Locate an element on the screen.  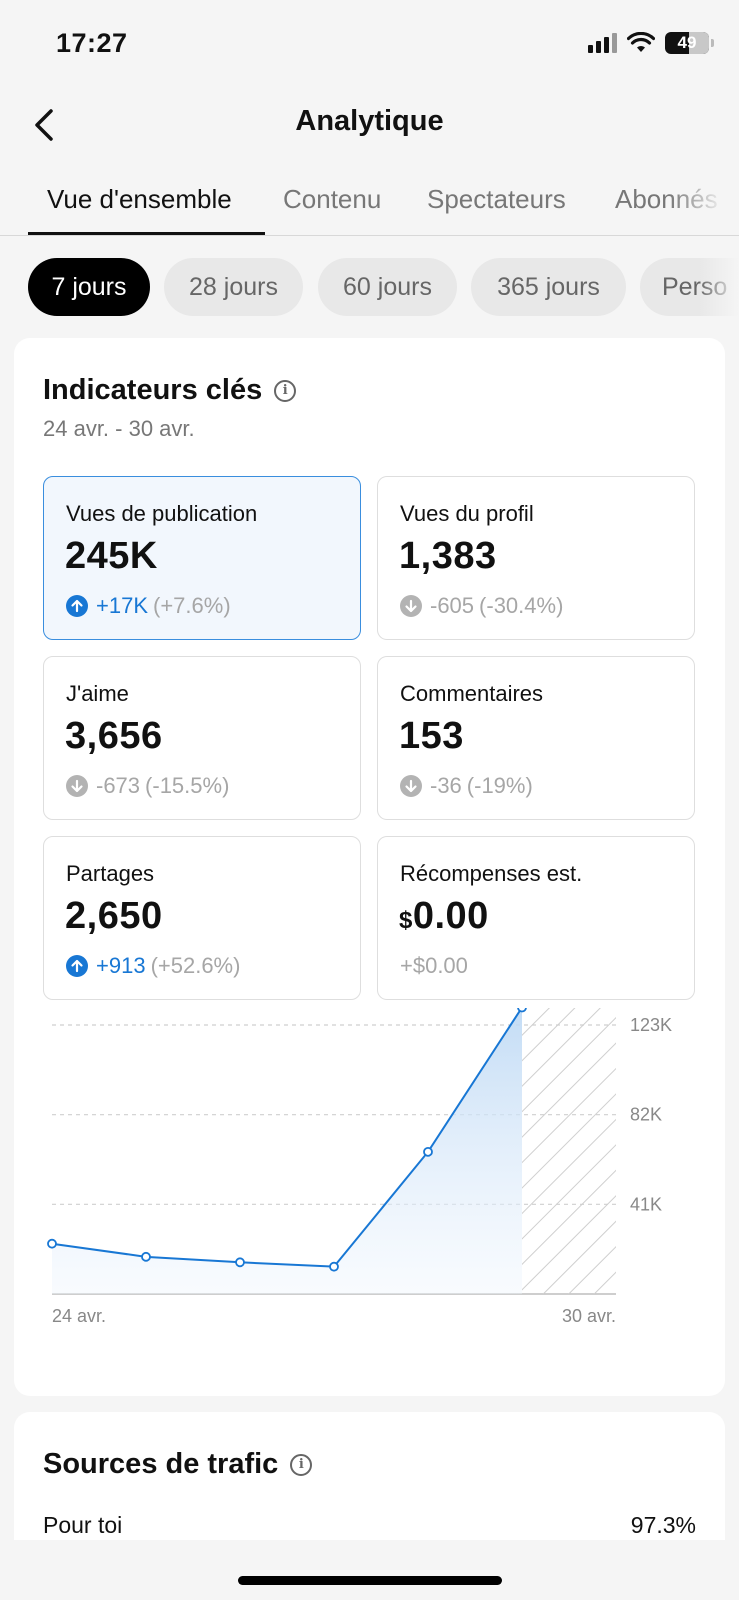
metric-profile-views: Vues du profil 1,383 -605 (-30.4%) is located at coordinates (536, 558).